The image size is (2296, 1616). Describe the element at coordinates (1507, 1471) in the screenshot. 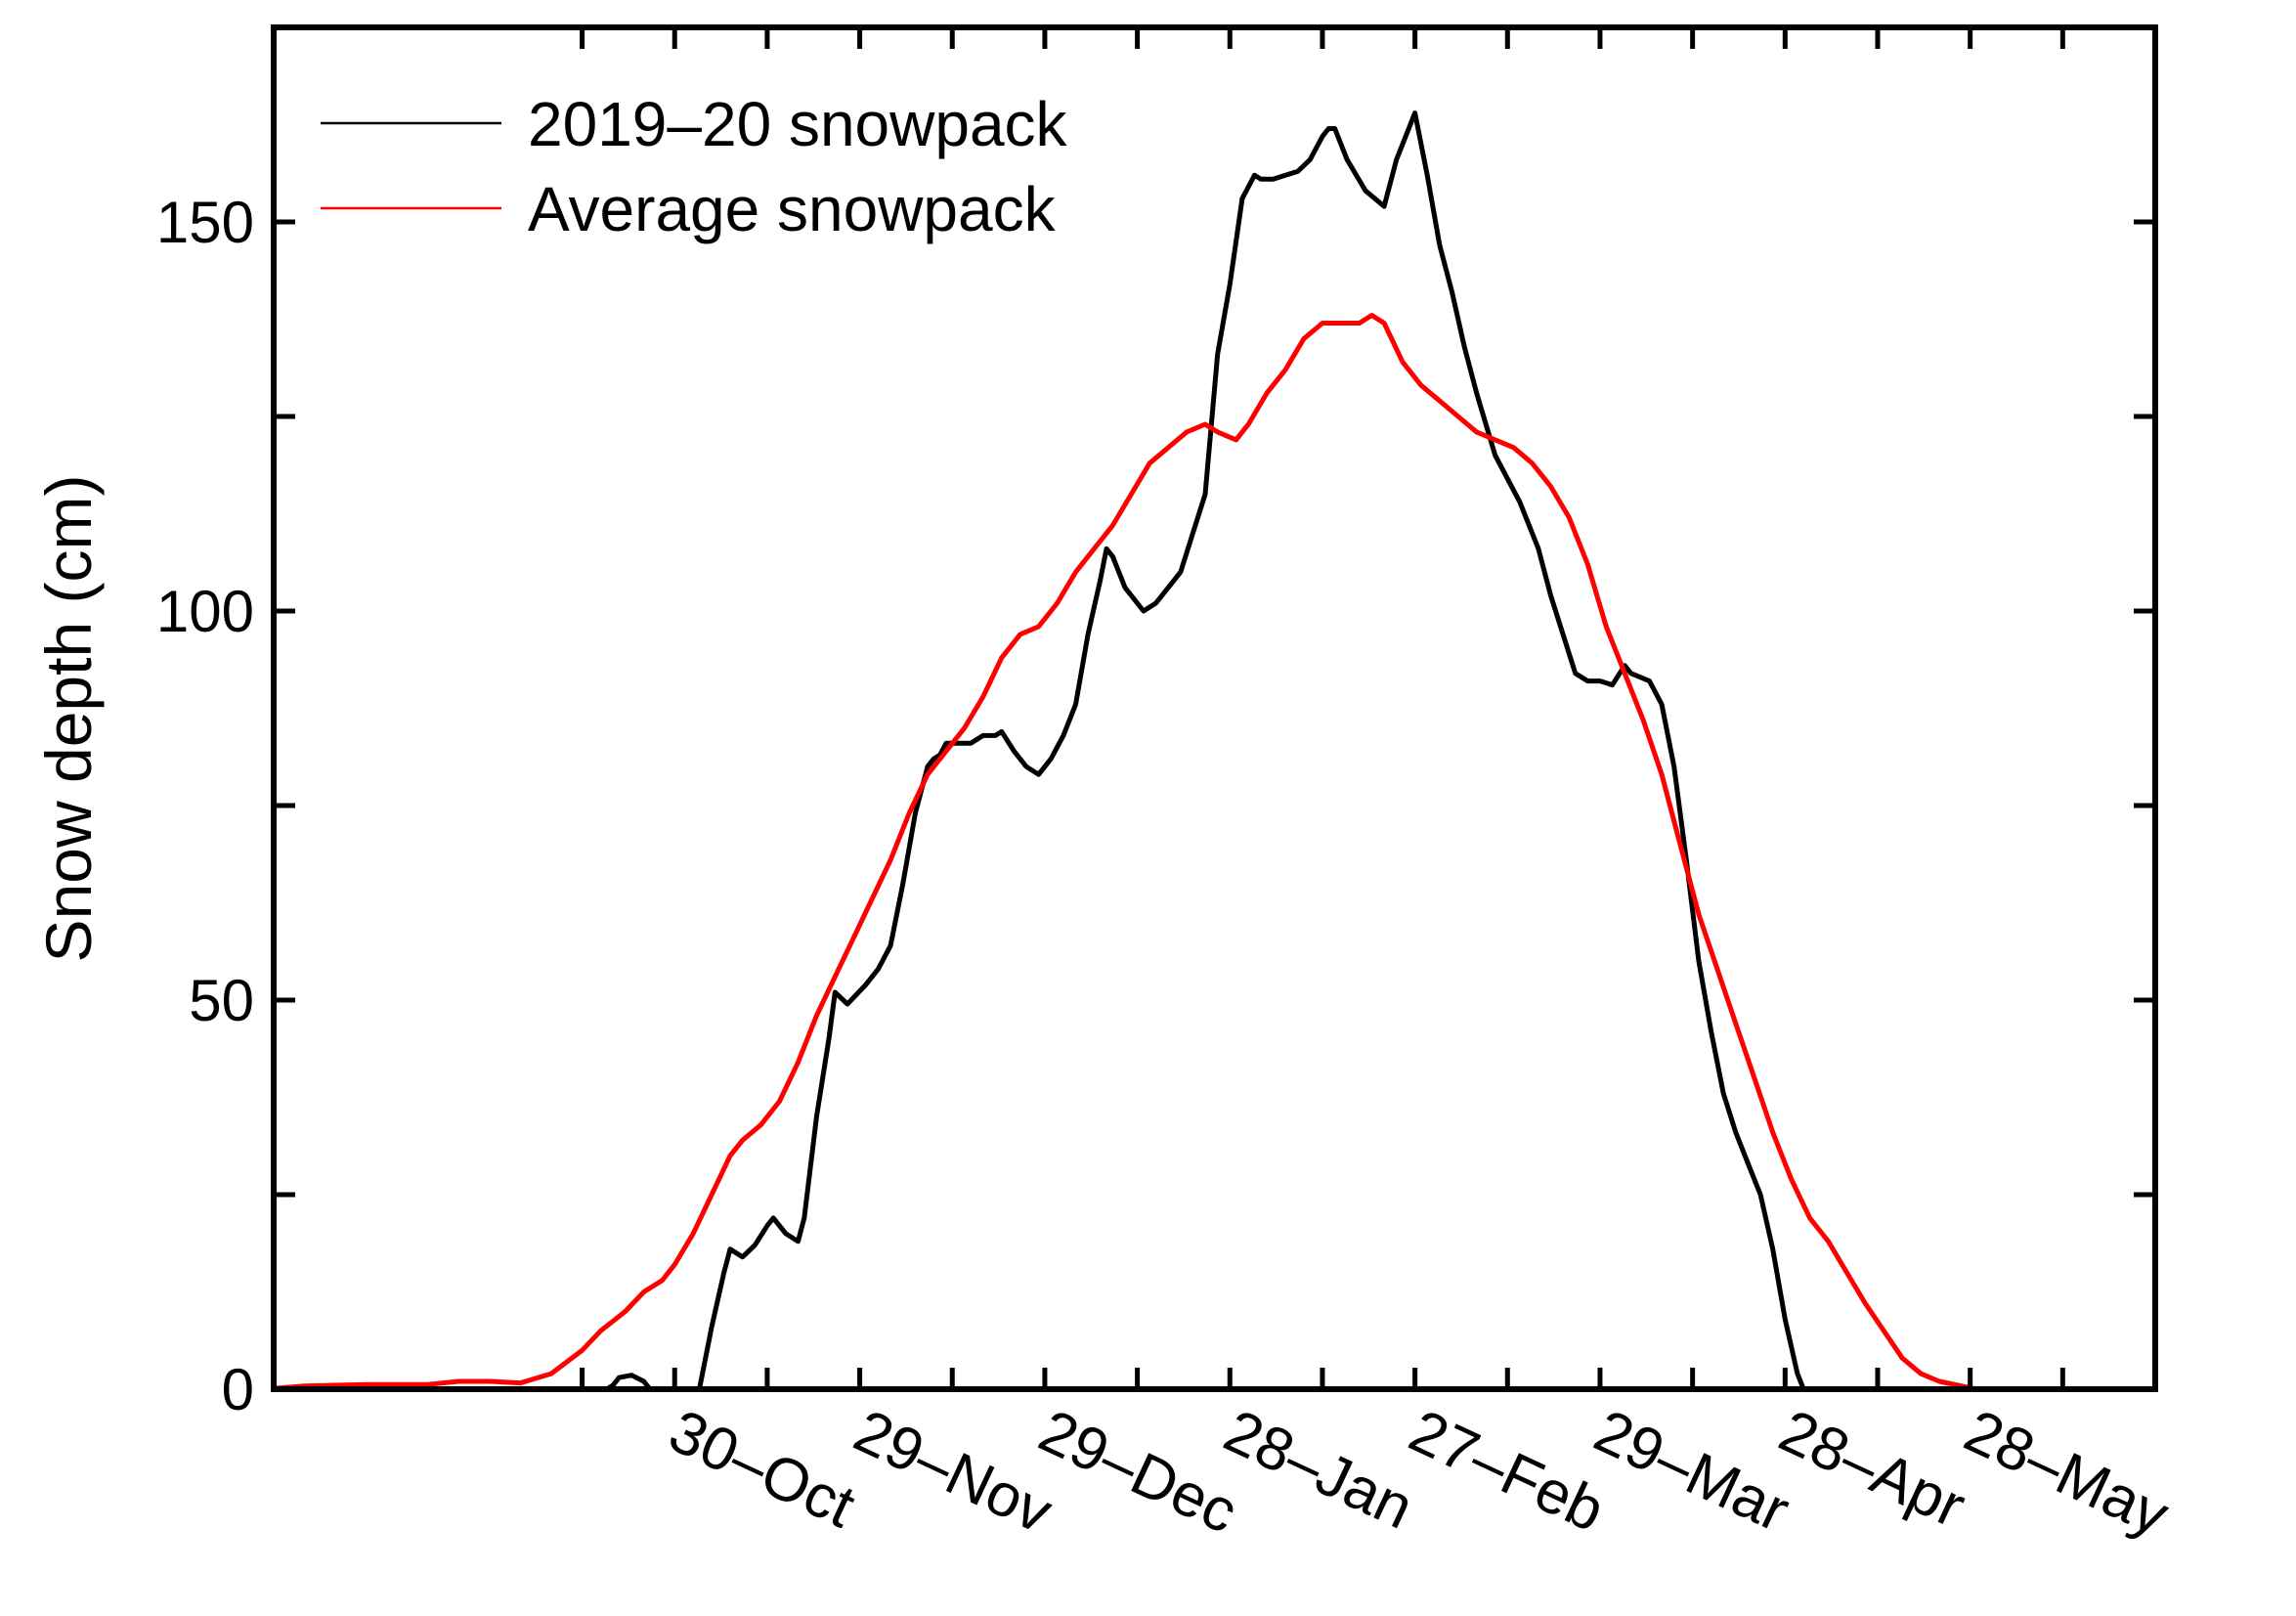

I see `x-tick-label: 27–Feb` at that location.